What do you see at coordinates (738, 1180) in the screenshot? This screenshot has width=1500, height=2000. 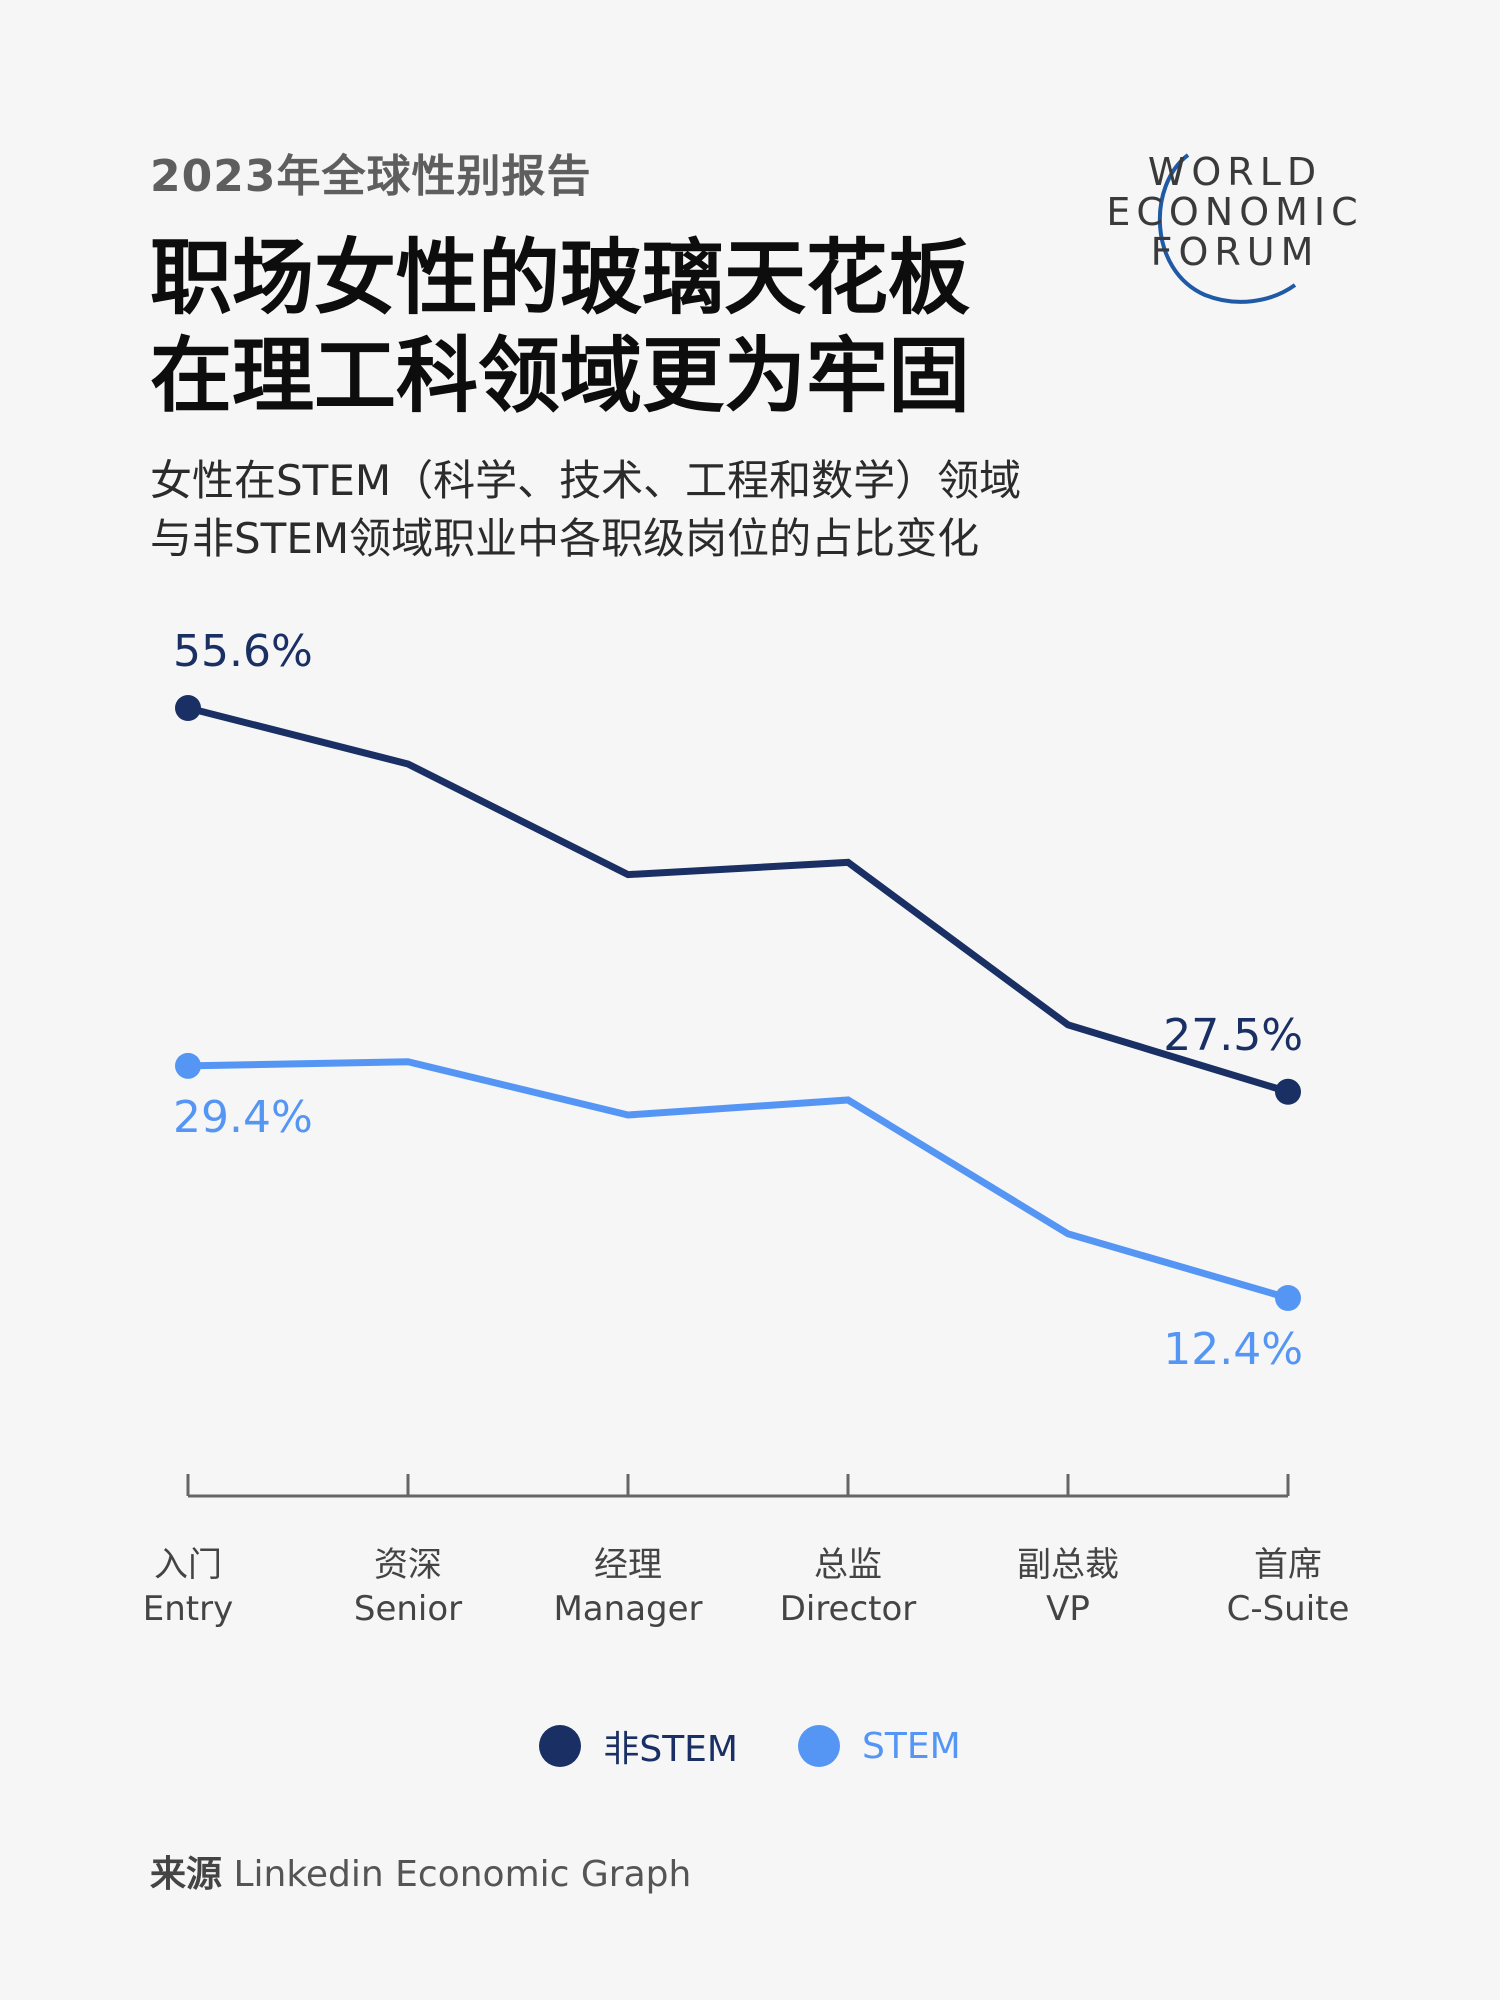 I see `series-line-stem` at bounding box center [738, 1180].